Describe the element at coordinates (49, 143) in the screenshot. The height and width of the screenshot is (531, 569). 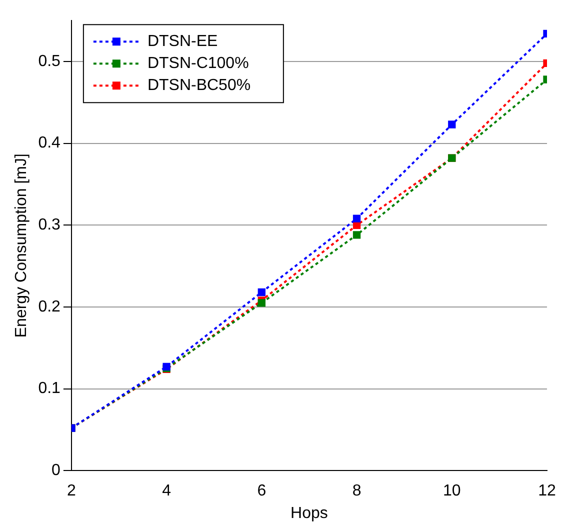
I see `y-tick-label: 0.4` at that location.